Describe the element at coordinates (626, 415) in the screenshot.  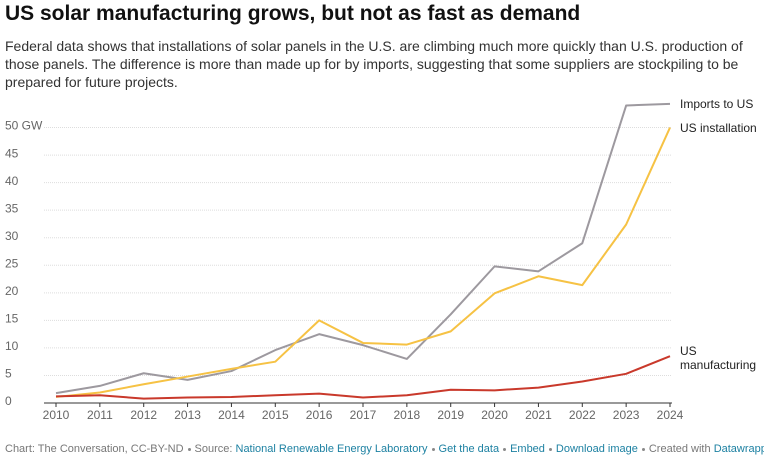
I see `x-tick-label: 2023` at that location.